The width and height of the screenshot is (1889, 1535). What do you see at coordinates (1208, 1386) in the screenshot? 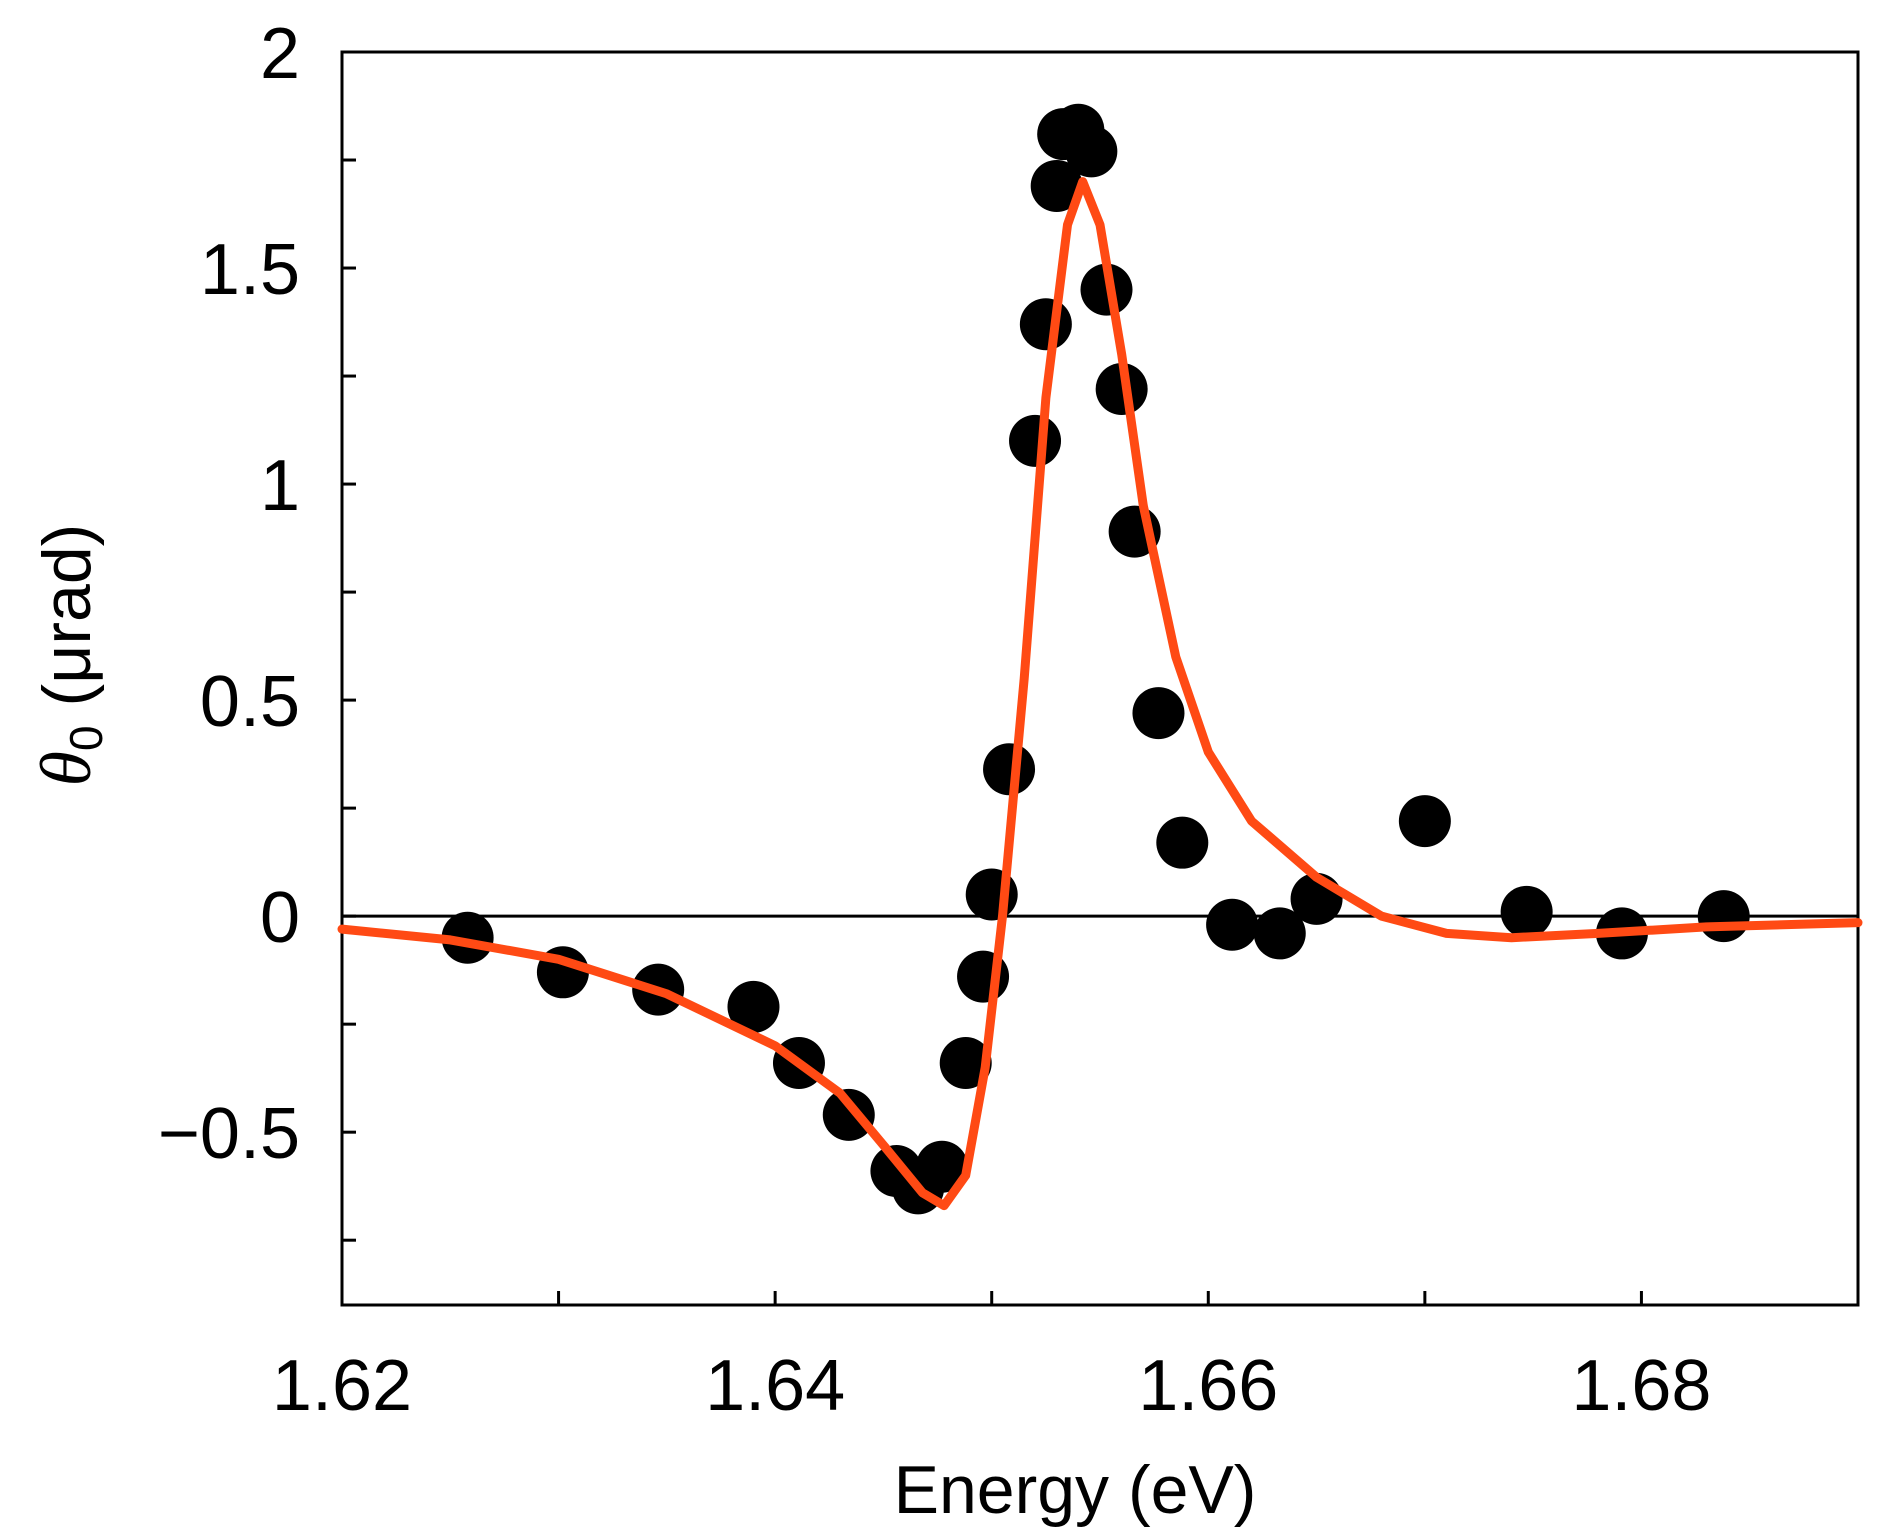
I see `x-tick-label: 1.66` at bounding box center [1208, 1386].